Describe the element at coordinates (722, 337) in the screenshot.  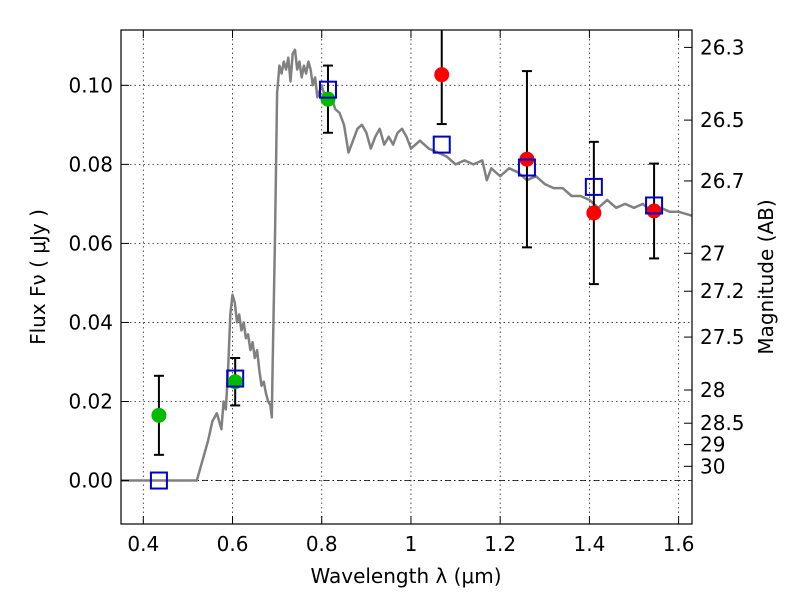
I see `mag-tick-label: 27.5` at that location.